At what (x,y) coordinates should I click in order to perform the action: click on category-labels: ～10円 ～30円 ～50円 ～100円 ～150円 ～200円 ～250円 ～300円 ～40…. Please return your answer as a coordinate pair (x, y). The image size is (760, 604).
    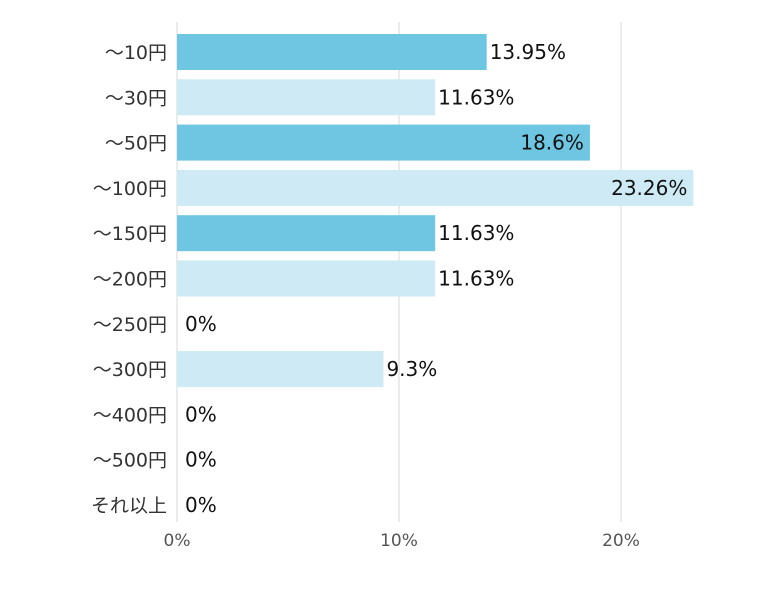
    Looking at the image, I should click on (129, 279).